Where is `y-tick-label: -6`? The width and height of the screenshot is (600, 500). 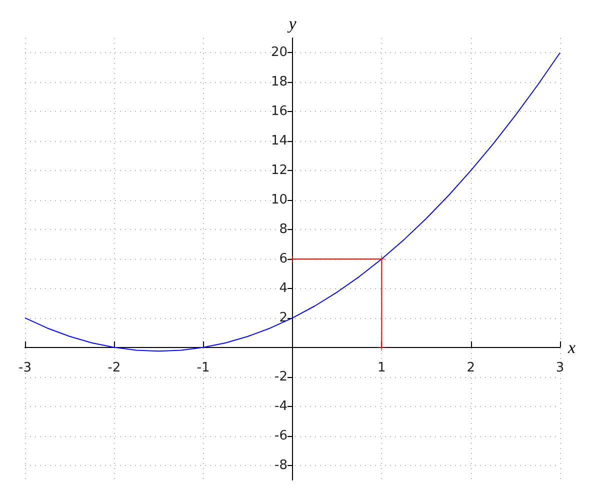 y-tick-label: -6 is located at coordinates (281, 436).